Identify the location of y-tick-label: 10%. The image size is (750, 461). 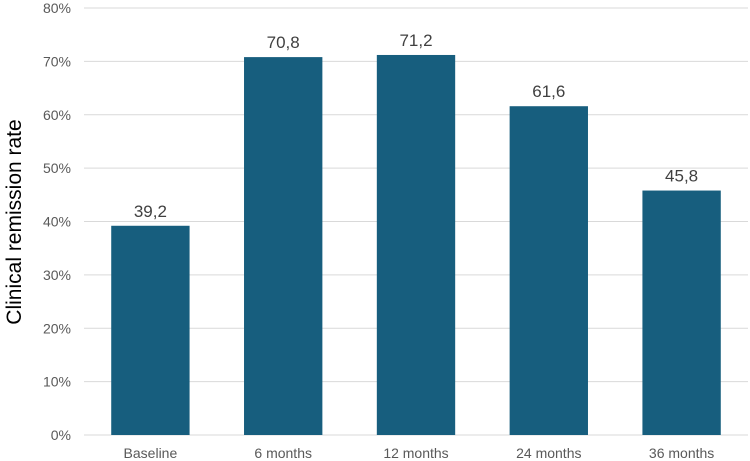
(57, 382).